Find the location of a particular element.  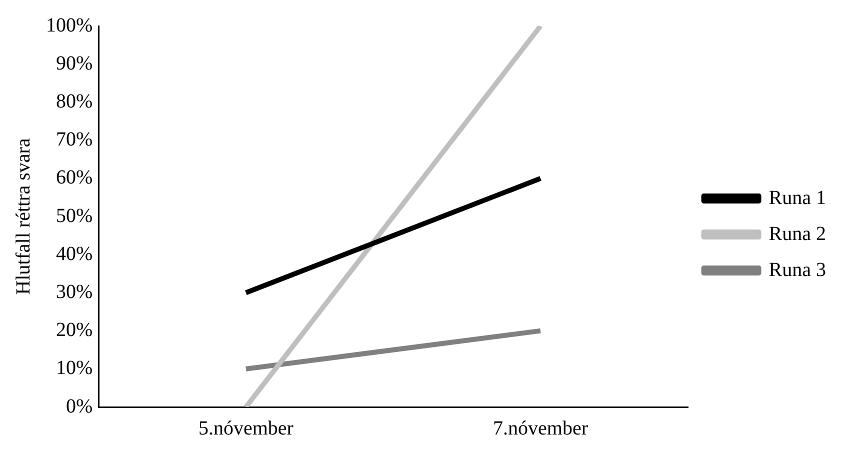

y-tick-label: 0% is located at coordinates (79, 406).